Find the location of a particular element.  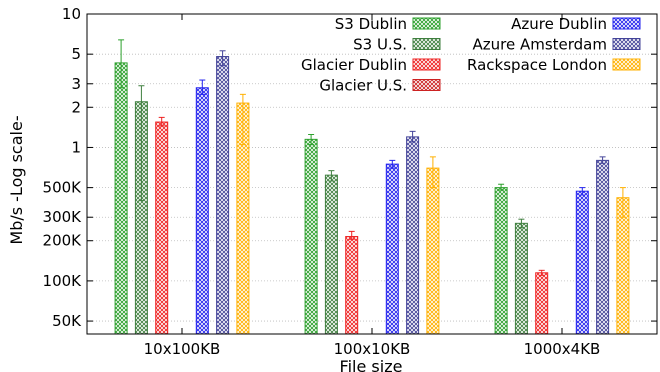

legend-label: Glacier U.S. is located at coordinates (363, 86).